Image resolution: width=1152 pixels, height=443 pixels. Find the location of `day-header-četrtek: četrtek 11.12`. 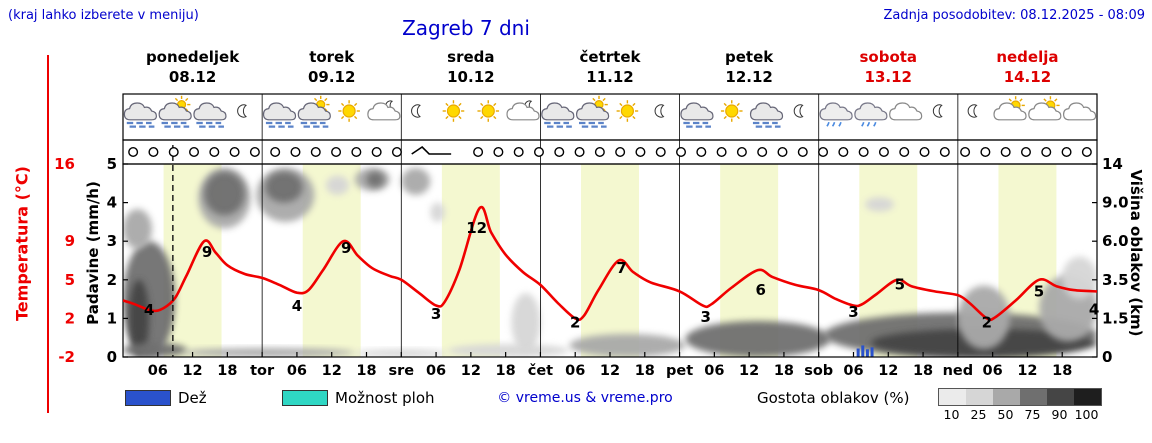

day-header-četrtek: četrtek 11.12 is located at coordinates (609, 70).